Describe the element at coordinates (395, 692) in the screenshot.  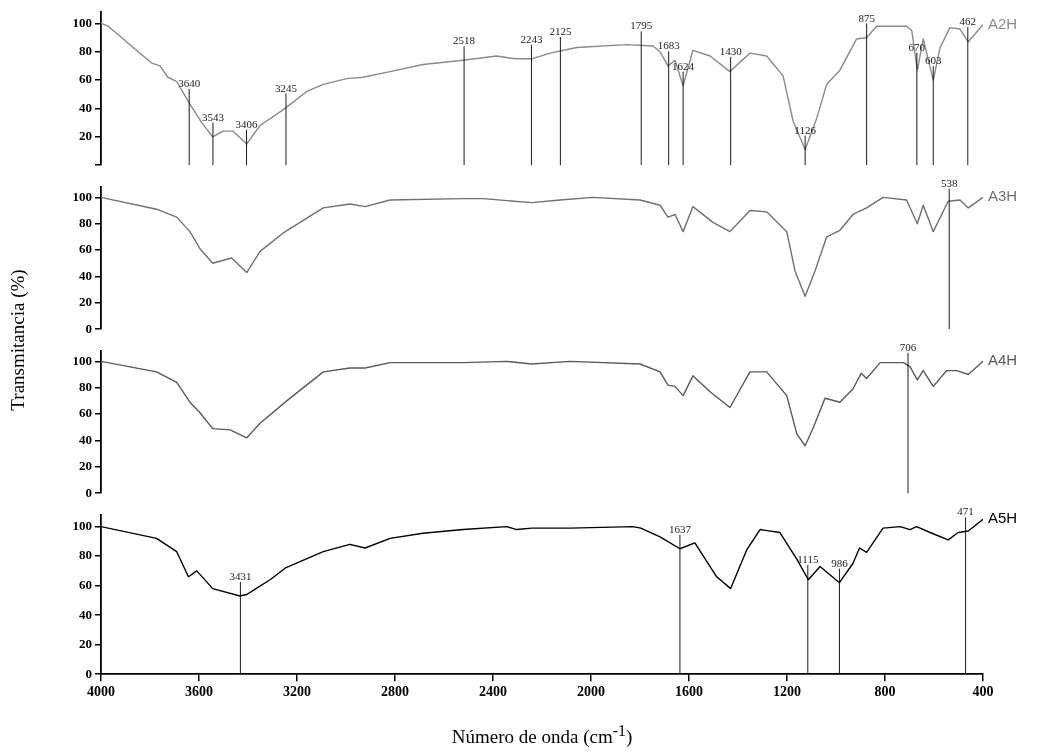
I see `x-tick-label: 2800` at that location.